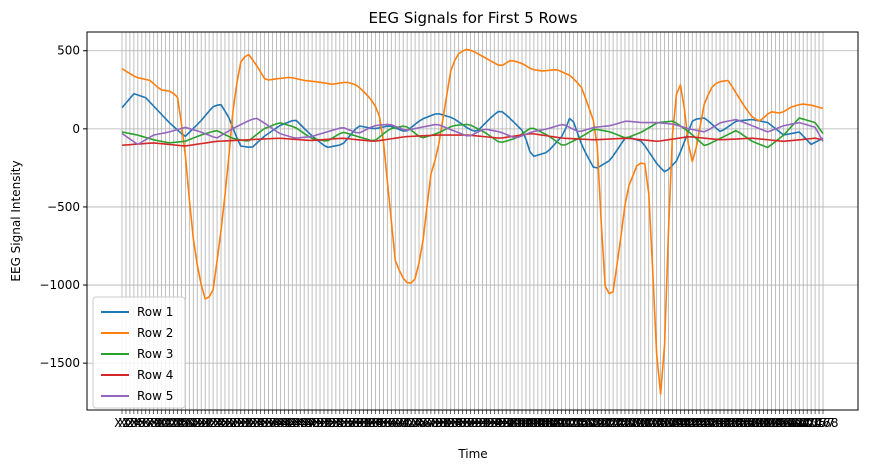 Image resolution: width=871 pixels, height=470 pixels. I want to click on x-tick-label: X20, so click(197, 423).